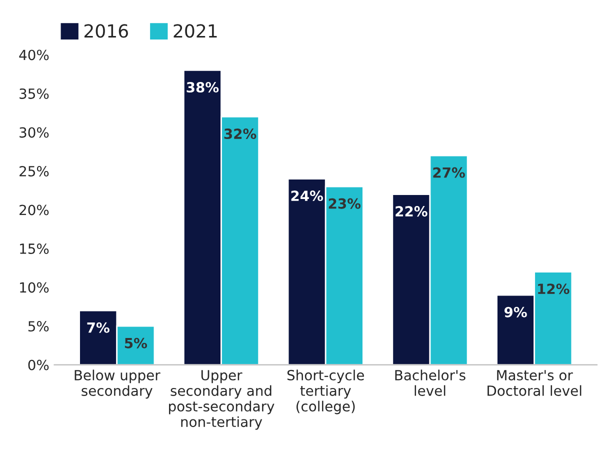 The image size is (603, 456). I want to click on x-tick-label: Master's or Doctoral level, so click(535, 383).